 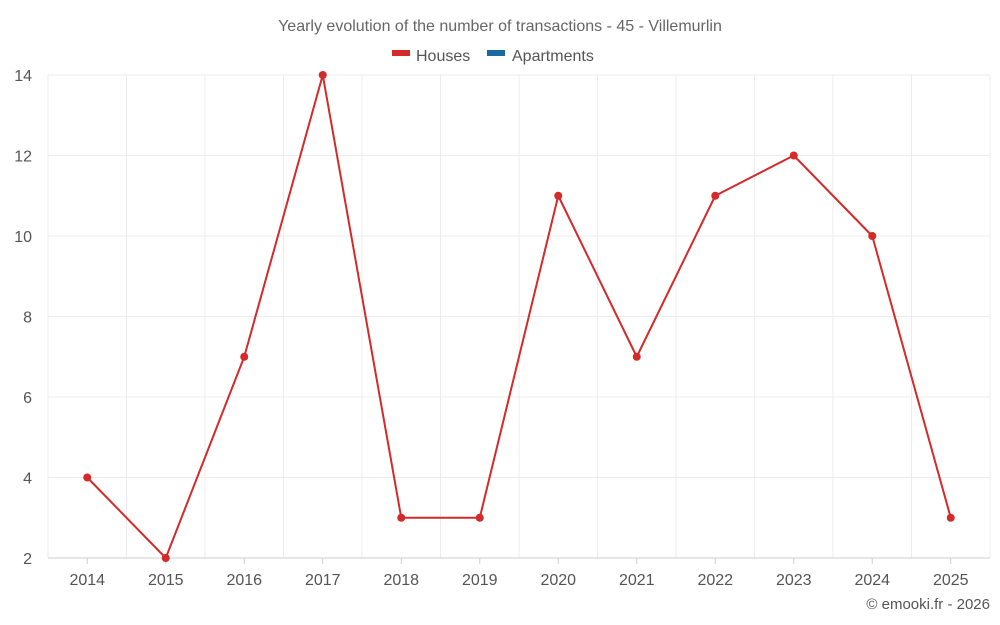 I want to click on y-axis-ticks: 2 4 6 8 10 12 14, so click(x=23, y=318).